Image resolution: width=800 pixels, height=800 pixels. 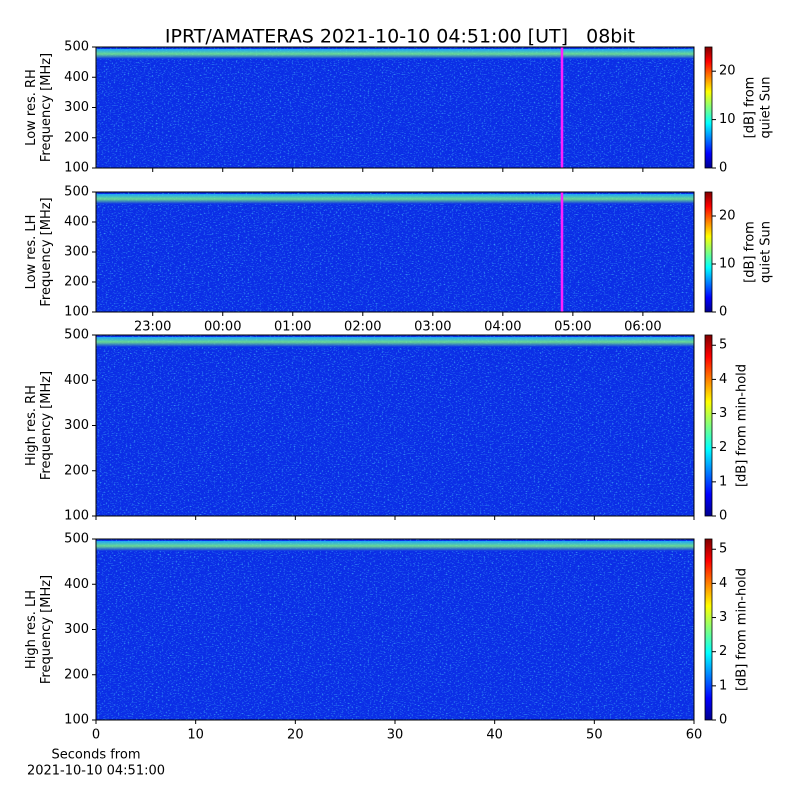 What do you see at coordinates (432, 327) in the screenshot?
I see `x-tick-label: 03:00` at bounding box center [432, 327].